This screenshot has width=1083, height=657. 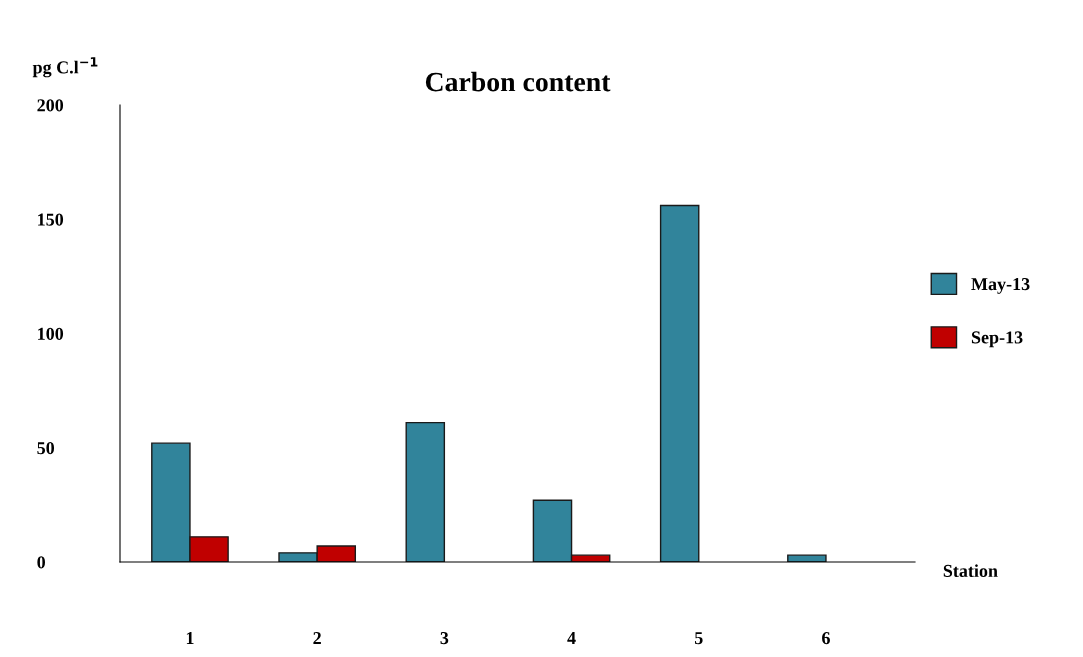 I want to click on y-axis-title: pg C.l$^{−1}$, so click(x=65, y=67).